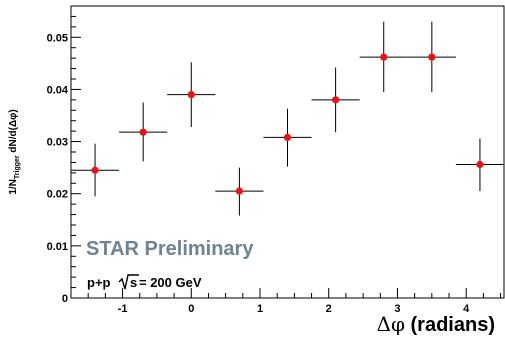 The height and width of the screenshot is (341, 505). Describe the element at coordinates (170, 249) in the screenshot. I see `preliminary-label: STAR Preliminary` at that location.